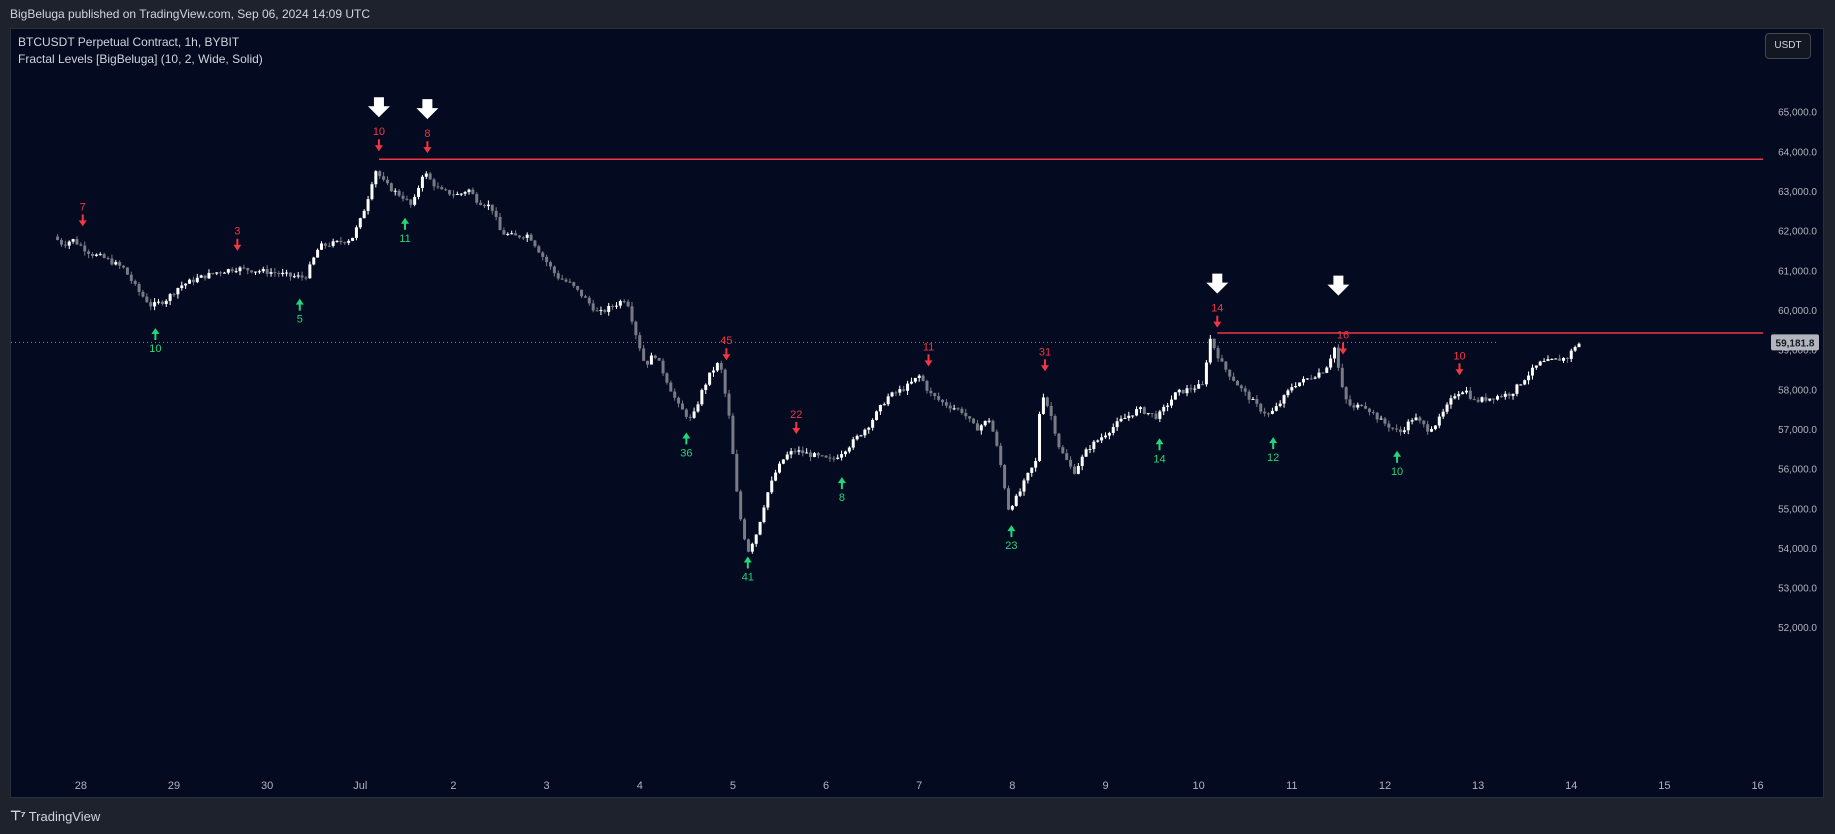  I want to click on y-tick-label: 54,000.0, so click(1797, 549).